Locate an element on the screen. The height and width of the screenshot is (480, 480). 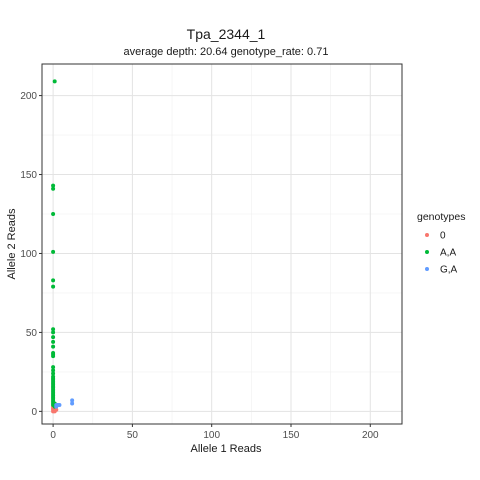
y-tick-label: 150 is located at coordinates (28, 175).